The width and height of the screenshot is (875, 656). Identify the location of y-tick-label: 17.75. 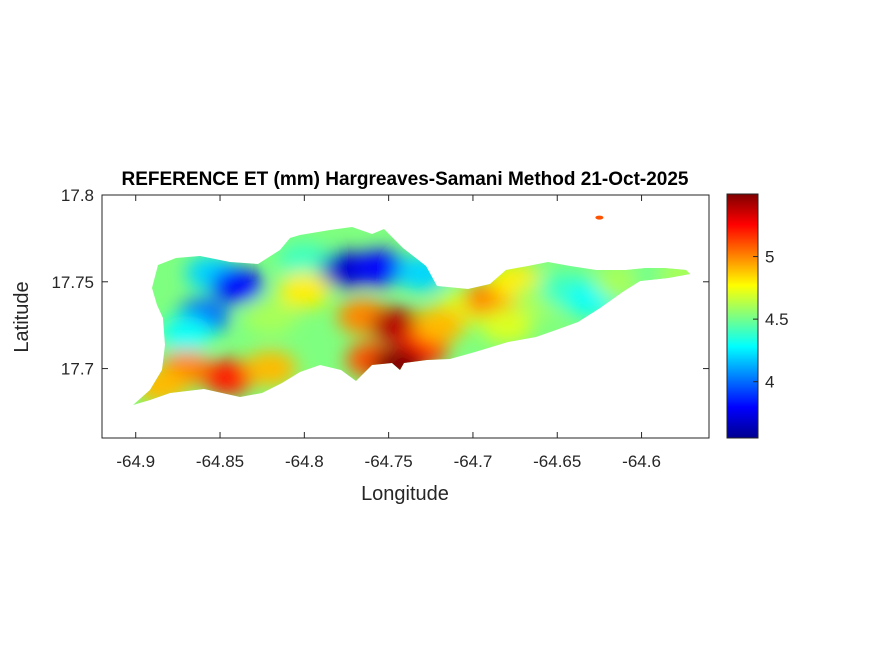
(72, 282).